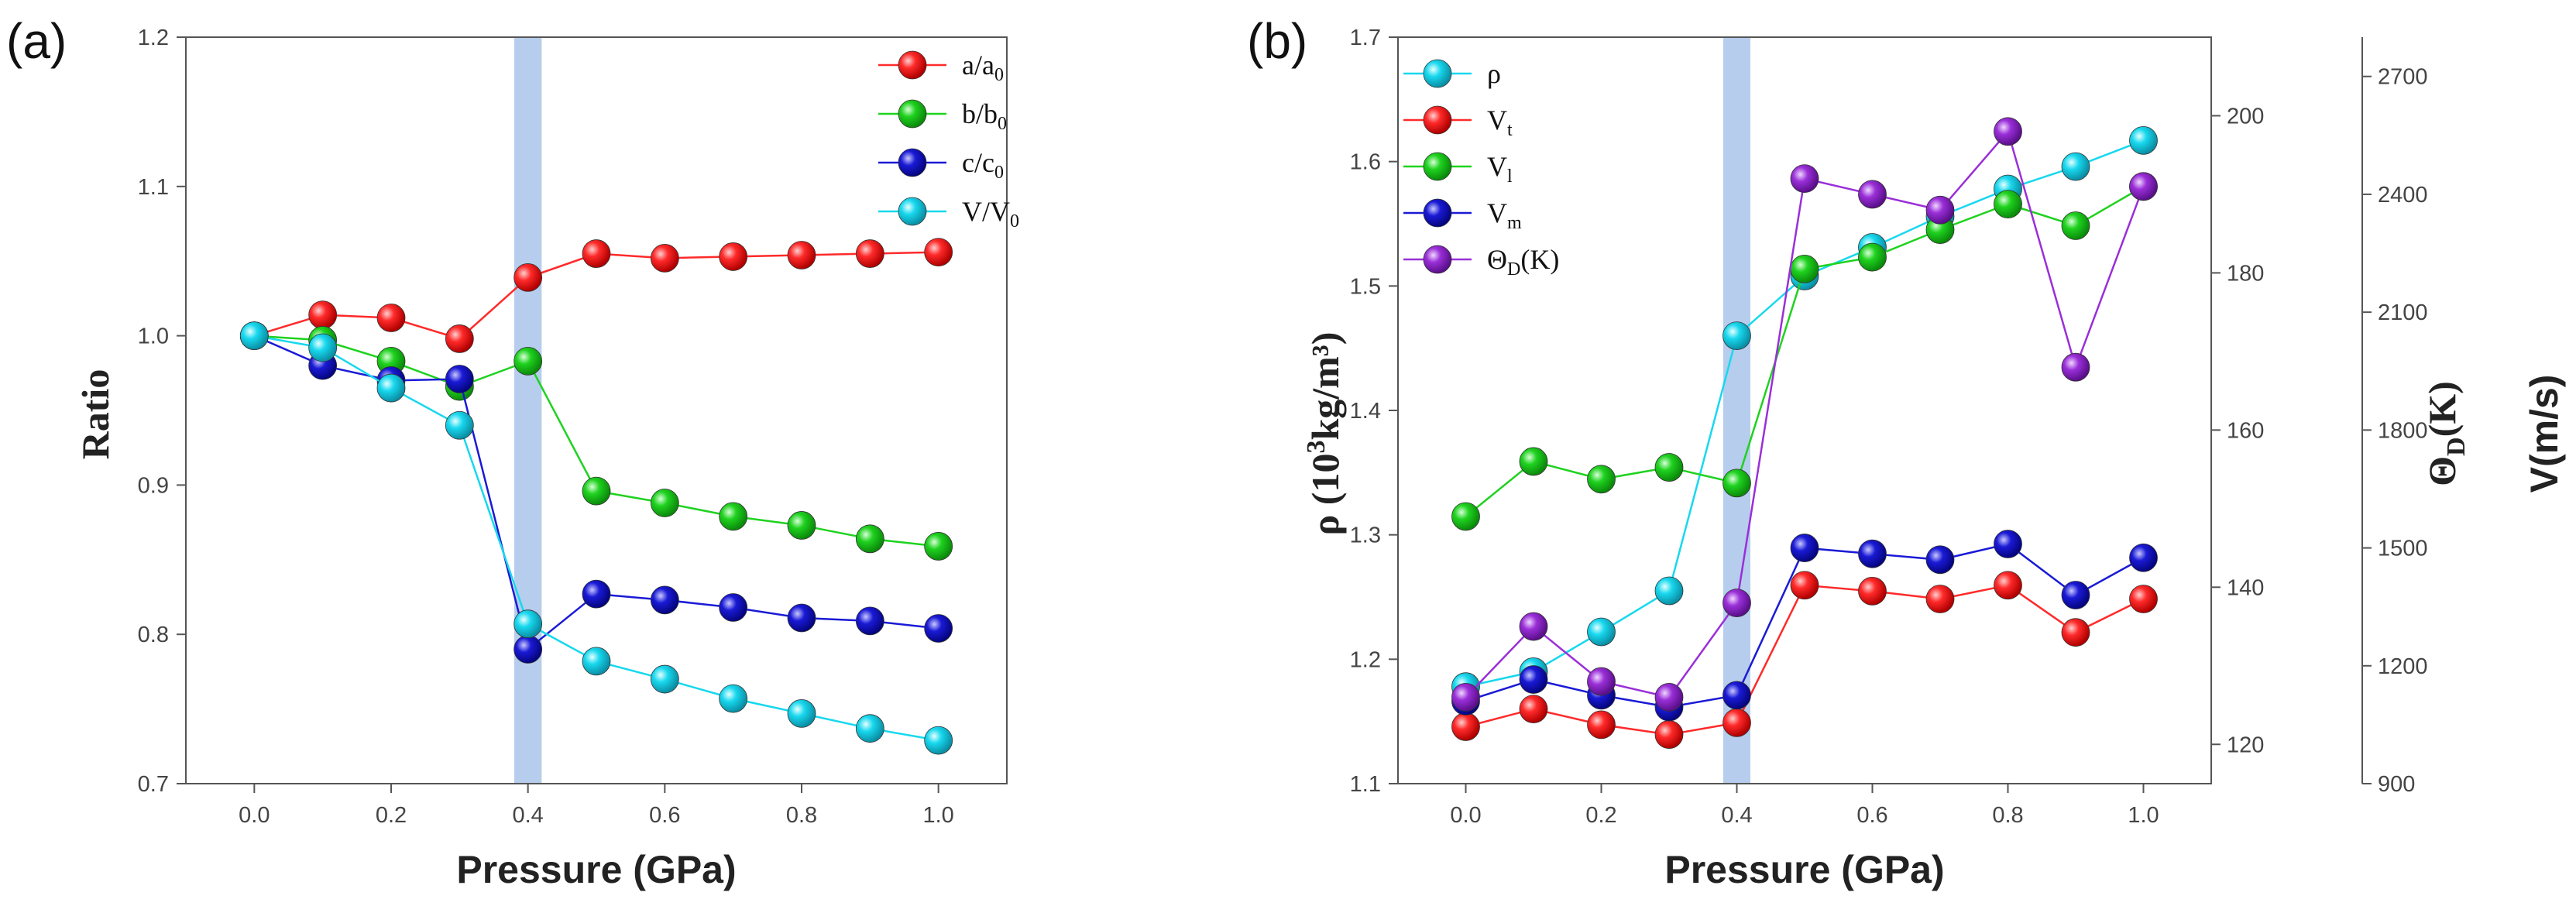 Image resolution: width=2576 pixels, height=906 pixels. I want to click on y3-tick-label: 1800, so click(2403, 430).